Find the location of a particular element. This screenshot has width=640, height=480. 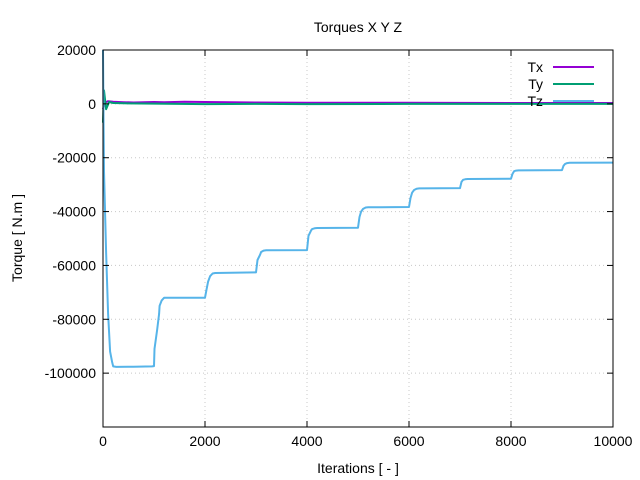

y-tick-label: -80000 is located at coordinates (74, 319).